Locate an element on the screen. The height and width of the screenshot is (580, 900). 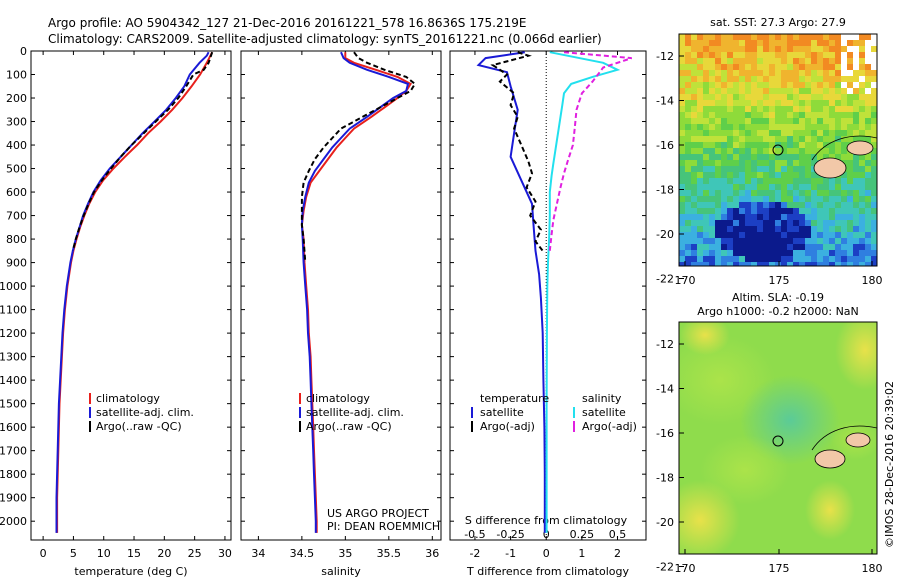
sla-map-features is located at coordinates (824, 447).